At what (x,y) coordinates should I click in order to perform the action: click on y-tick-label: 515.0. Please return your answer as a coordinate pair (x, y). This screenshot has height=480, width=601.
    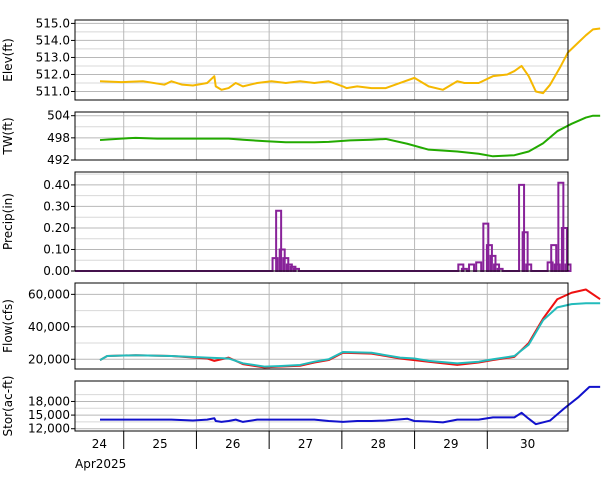
    Looking at the image, I should click on (53, 23).